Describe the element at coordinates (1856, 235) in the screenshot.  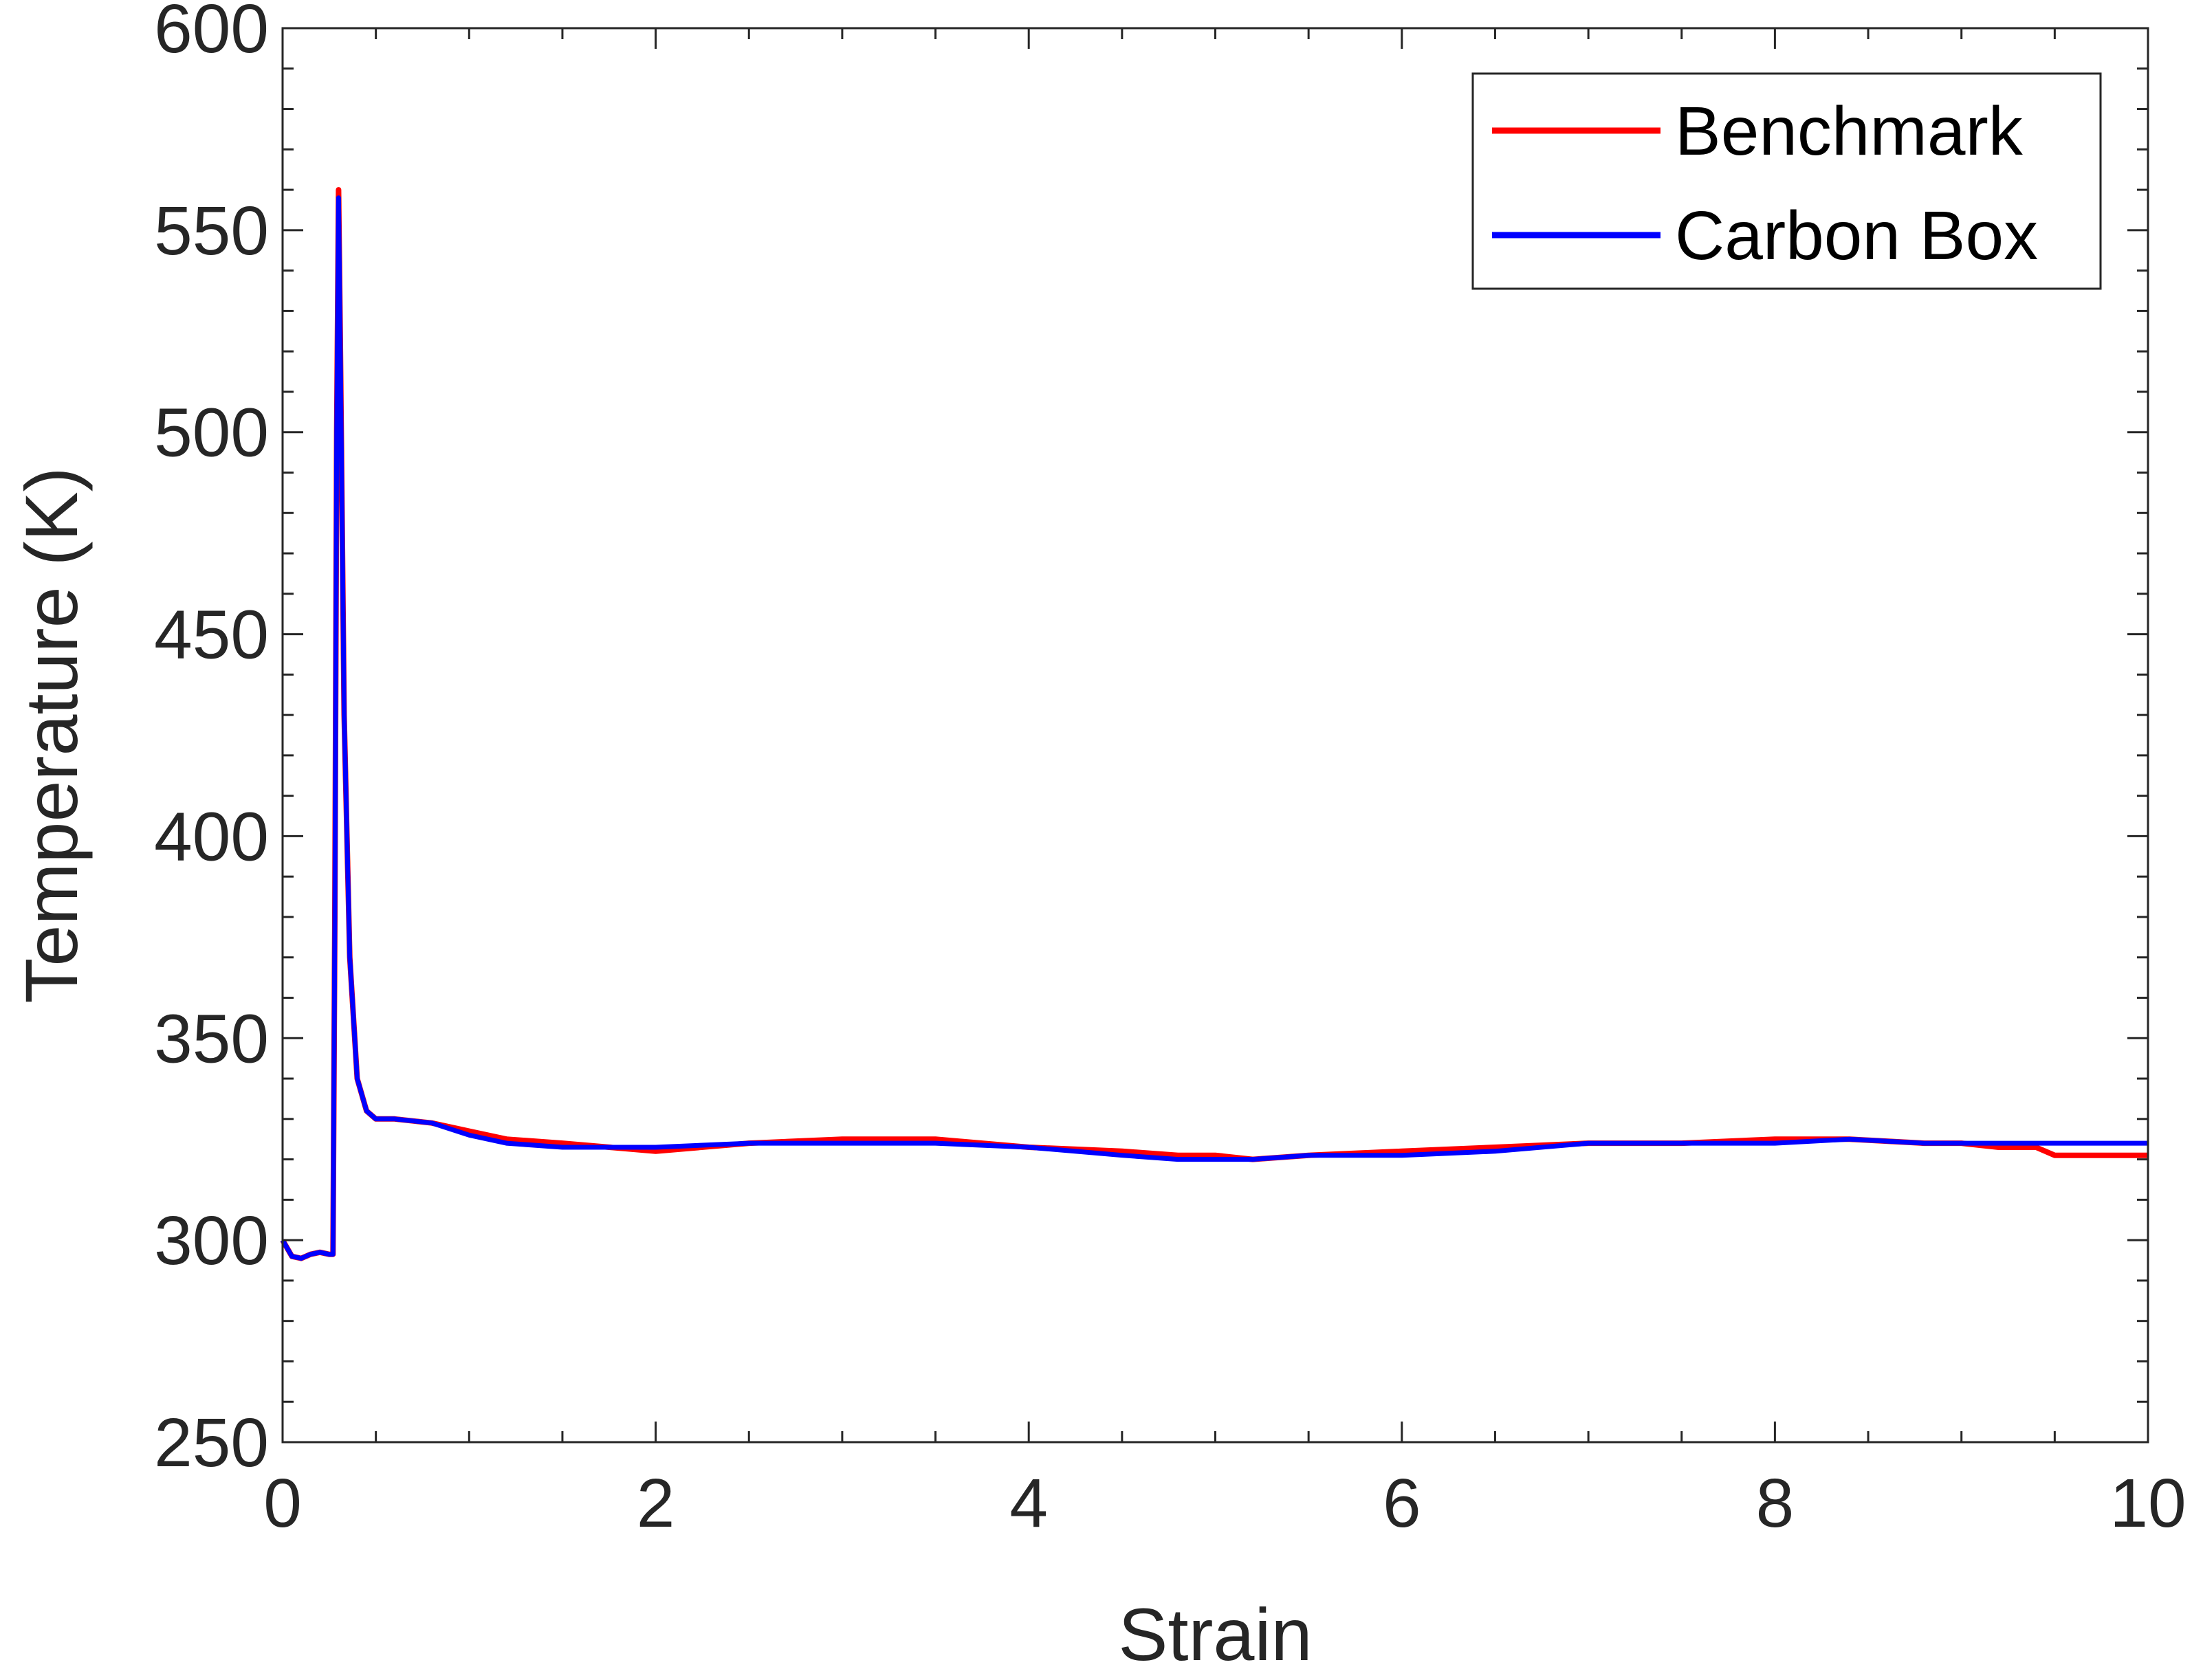
I see `legend-label-carbon-box: Carbon Box` at that location.